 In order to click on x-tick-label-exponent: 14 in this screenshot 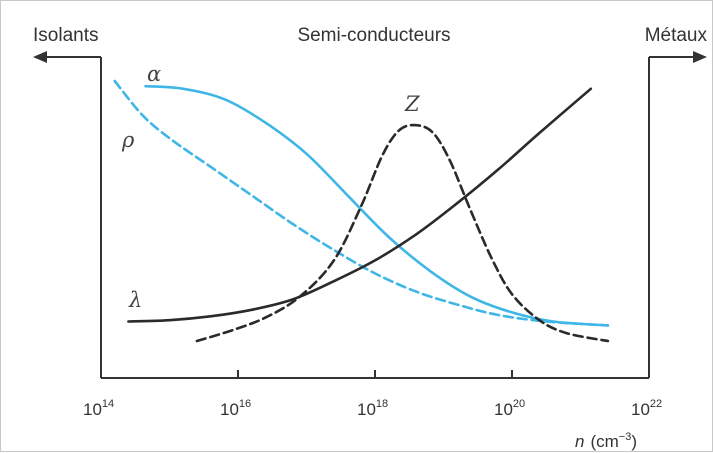, I will do `click(108, 404)`.